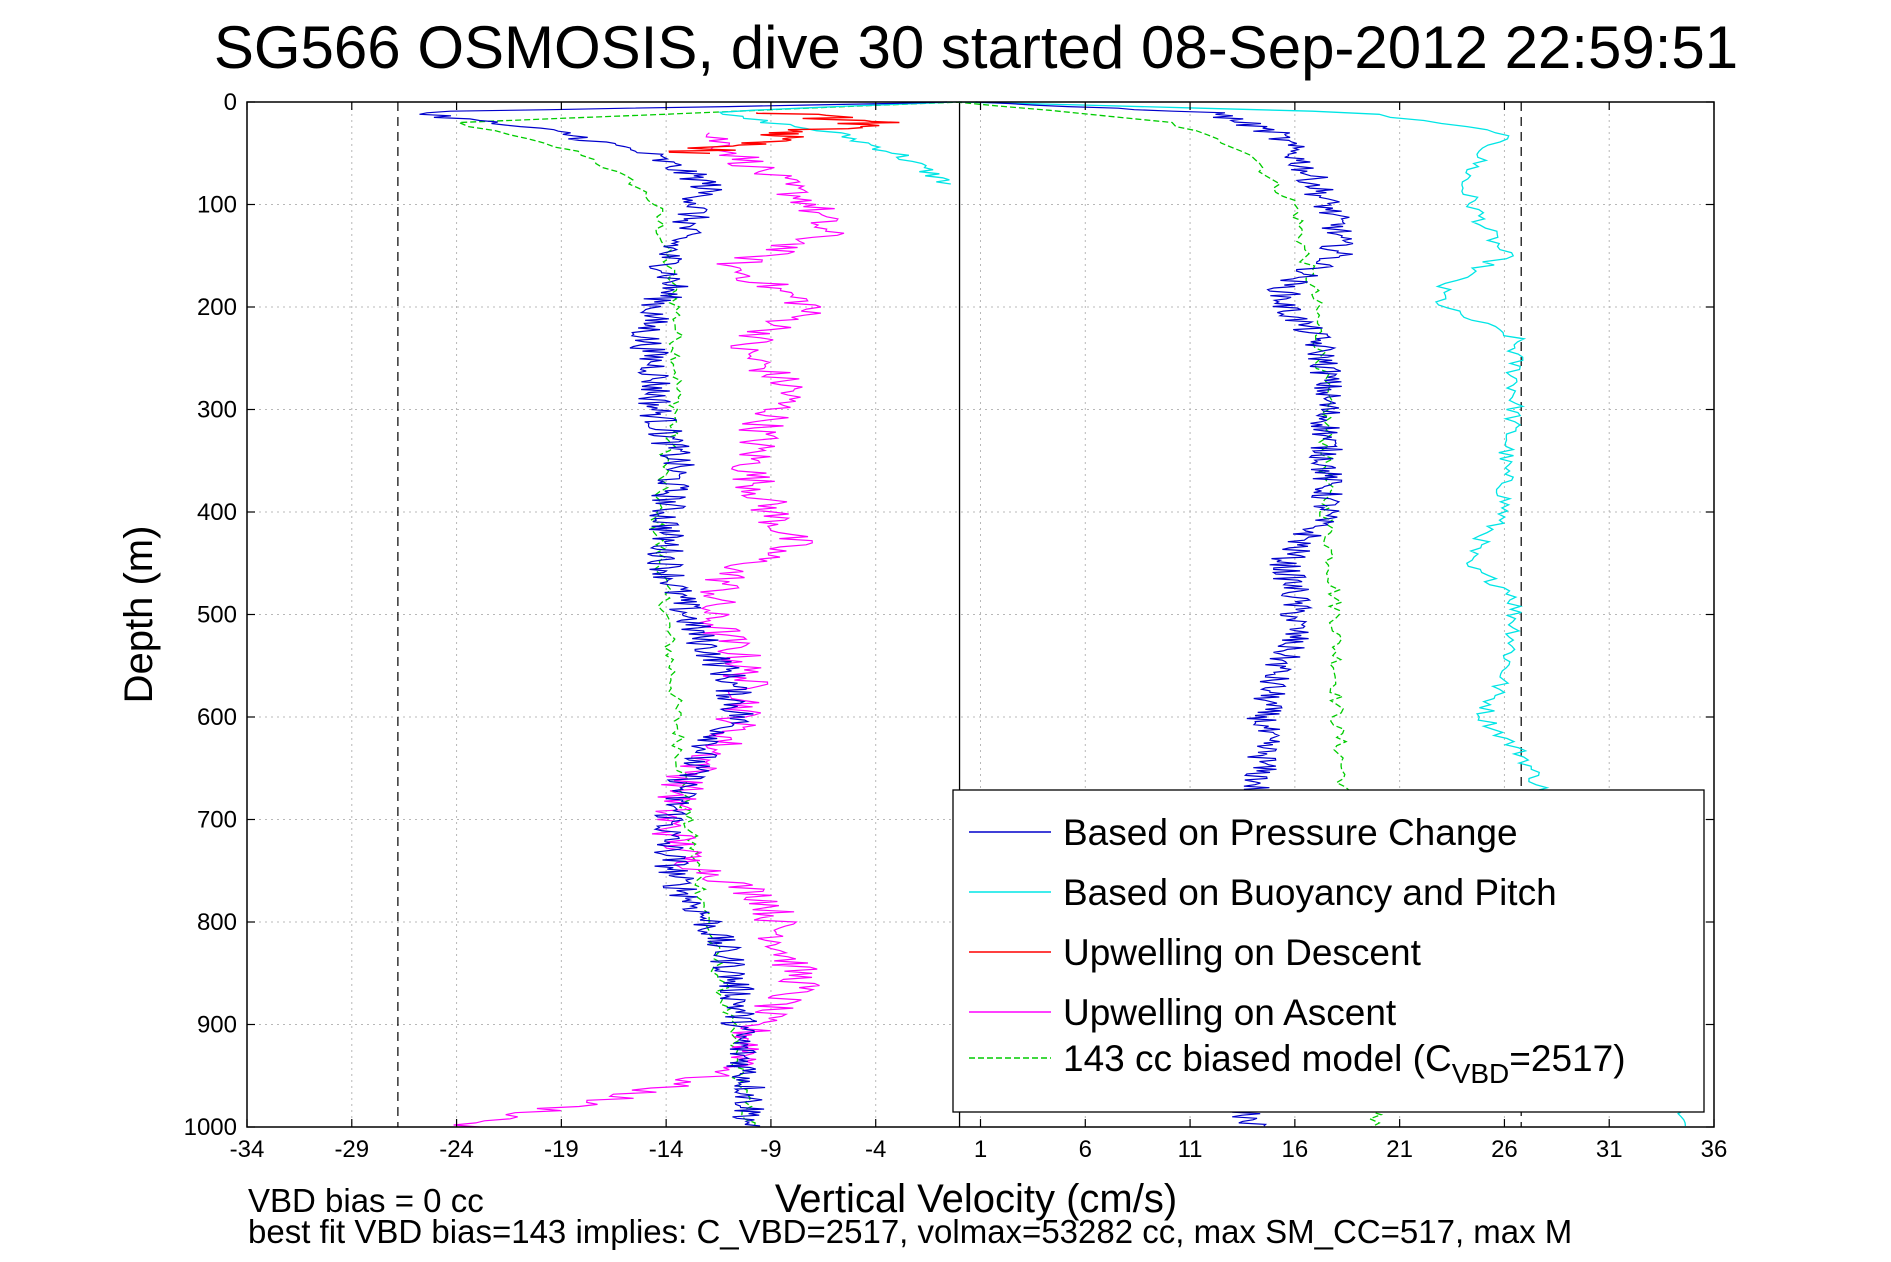  I want to click on x-tick-label: 36, so click(1714, 1149).